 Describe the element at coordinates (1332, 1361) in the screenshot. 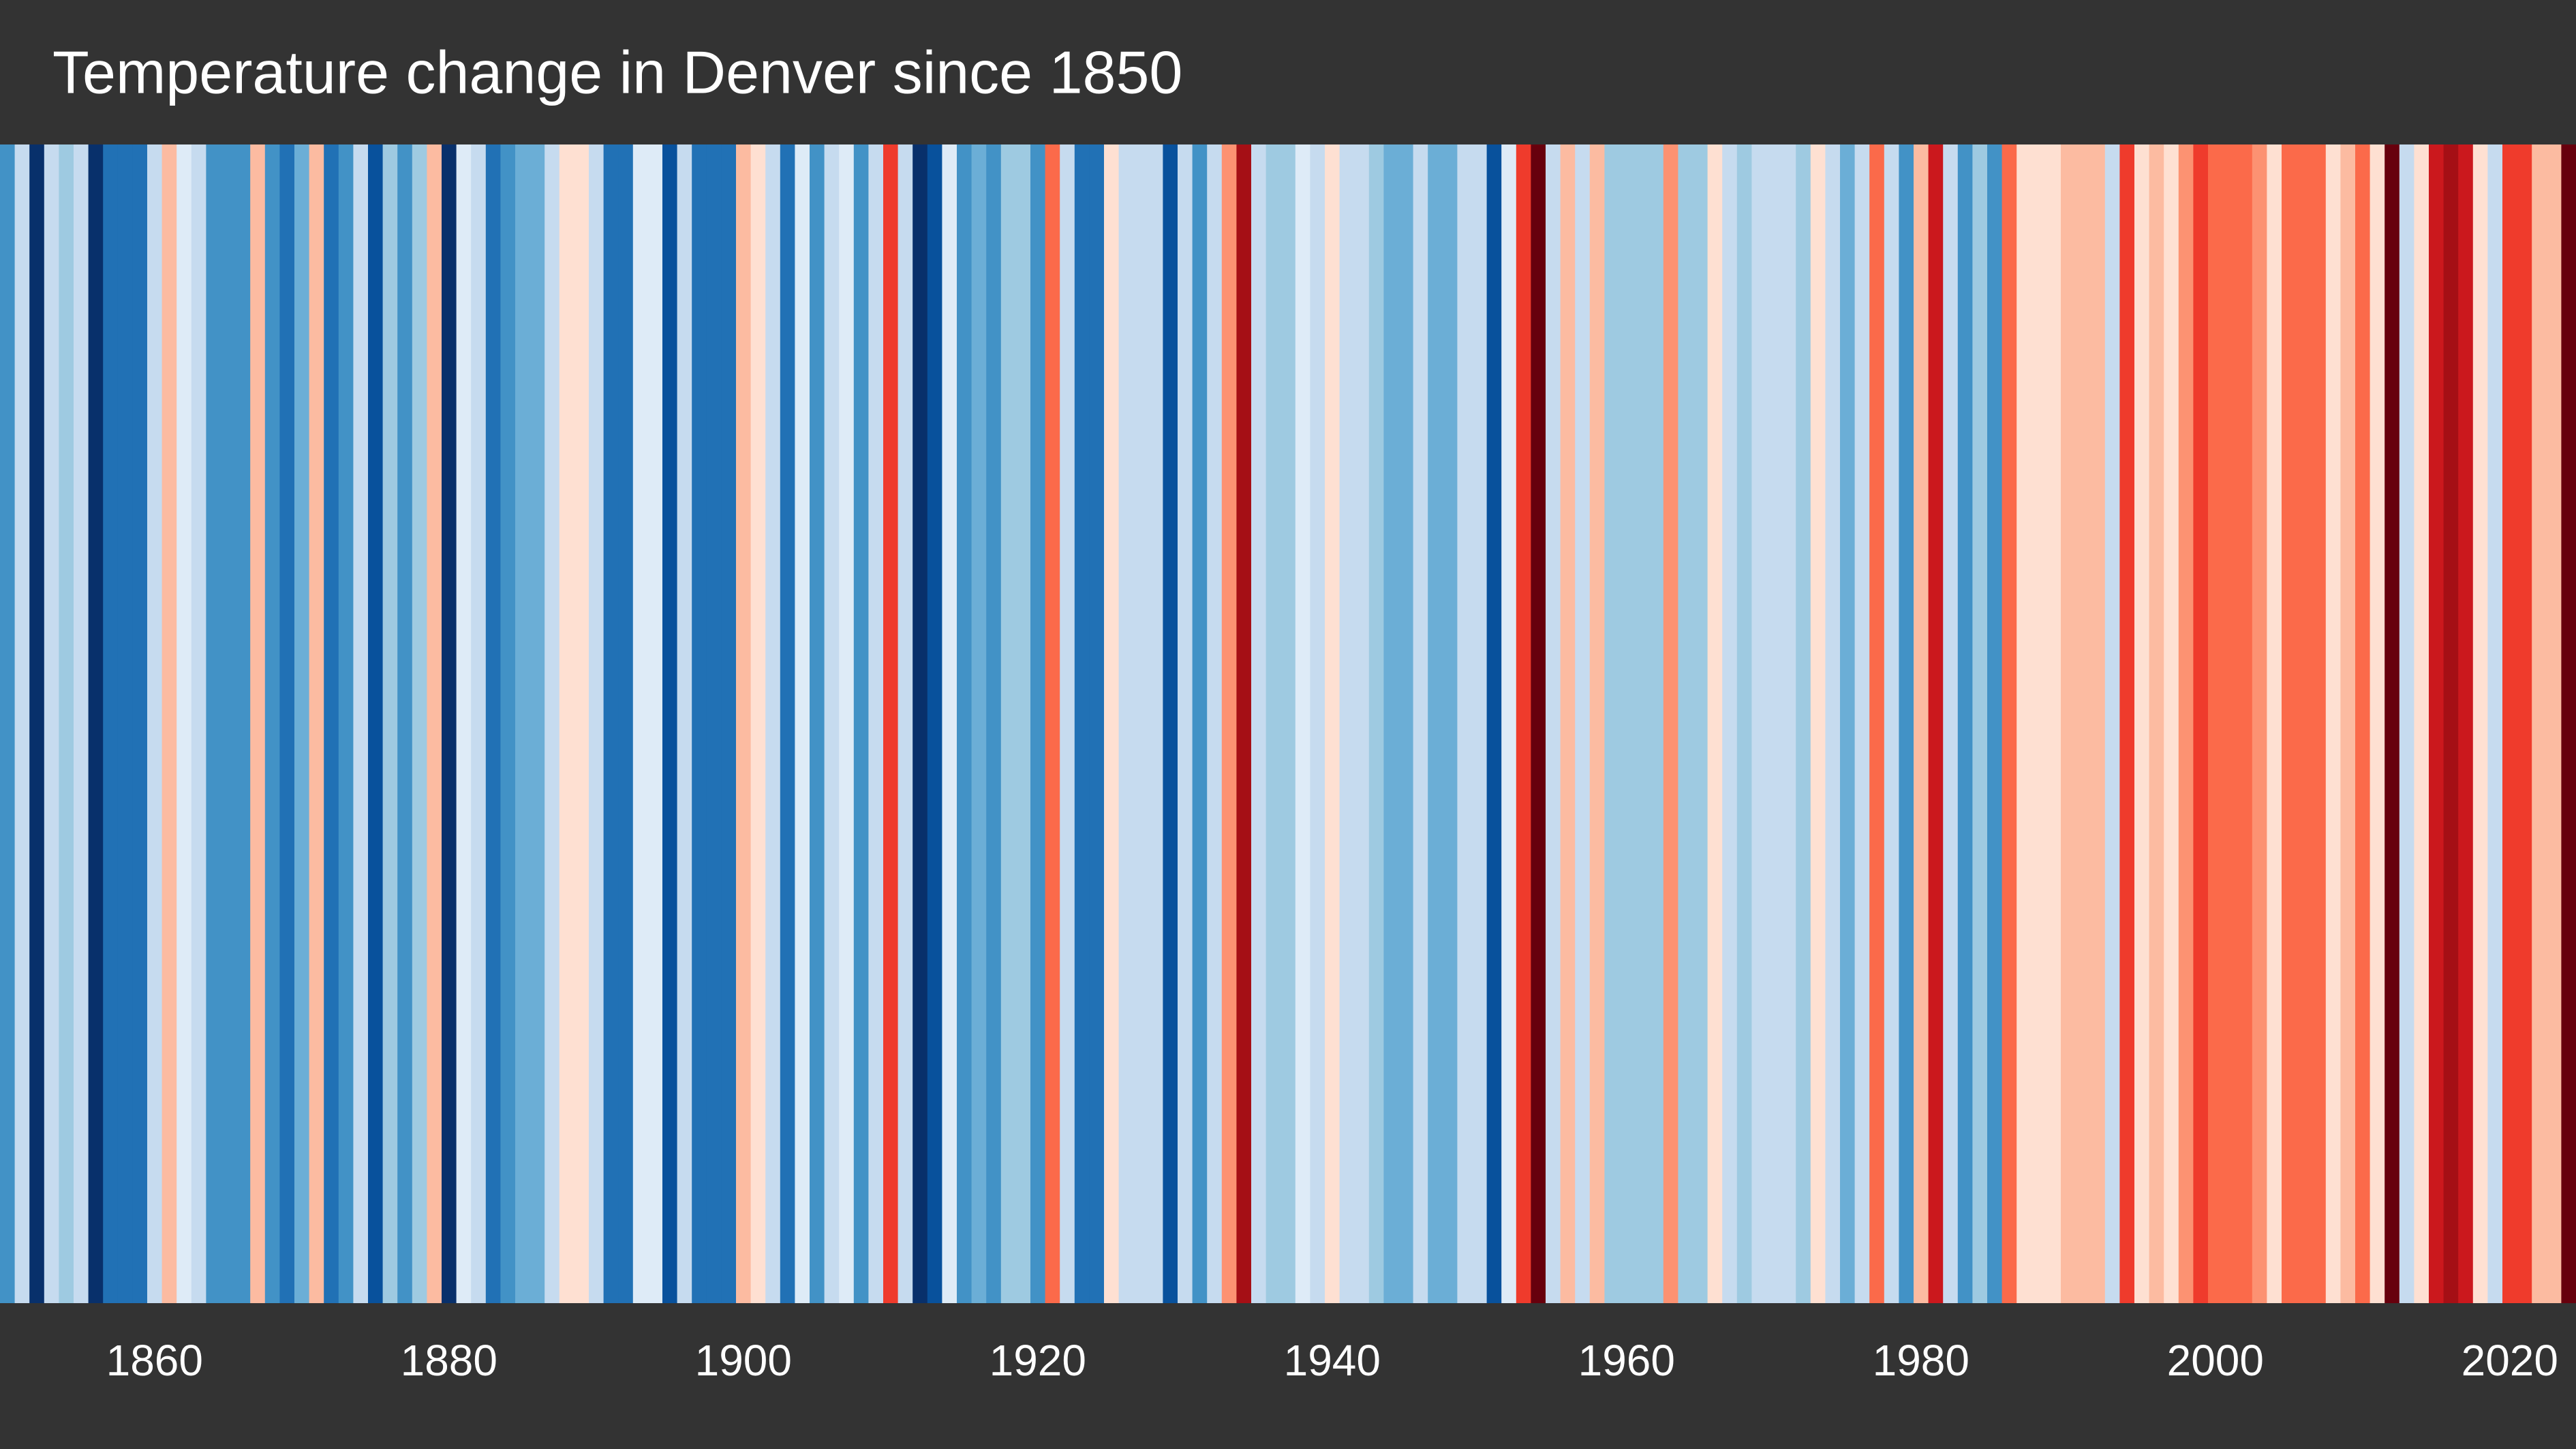

I see `x-axis: 1860 1880 1900 1920 1940 1960 1980 2000 2020` at that location.